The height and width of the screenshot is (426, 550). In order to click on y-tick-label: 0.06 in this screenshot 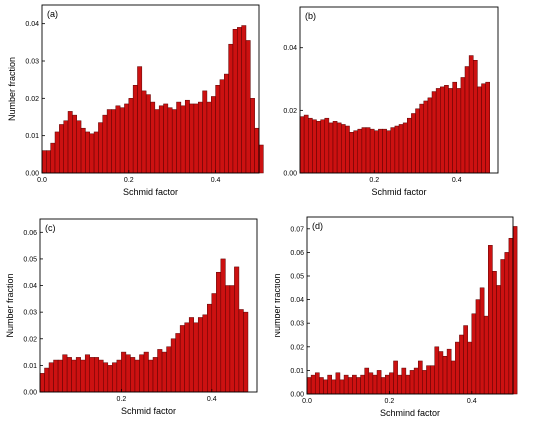, I will do `click(297, 253)`.